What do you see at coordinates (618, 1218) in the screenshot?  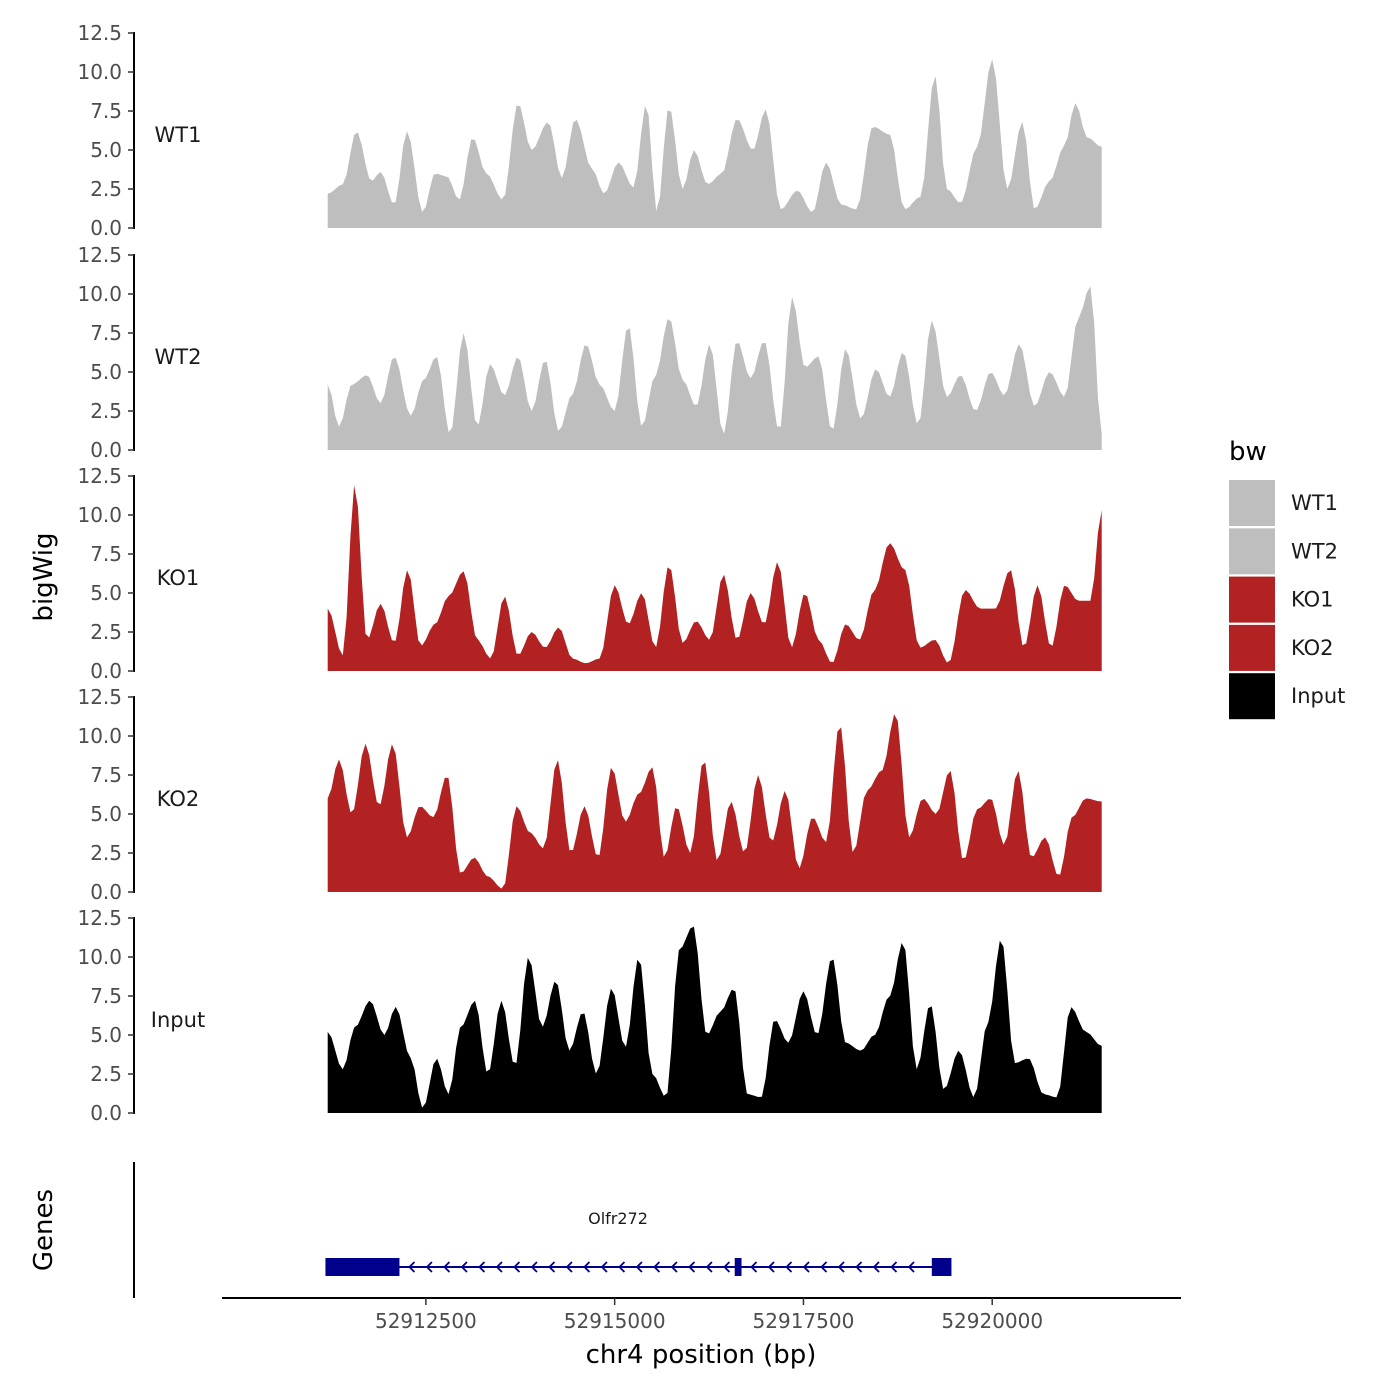 I see `gene-name-label: Olfr272` at bounding box center [618, 1218].